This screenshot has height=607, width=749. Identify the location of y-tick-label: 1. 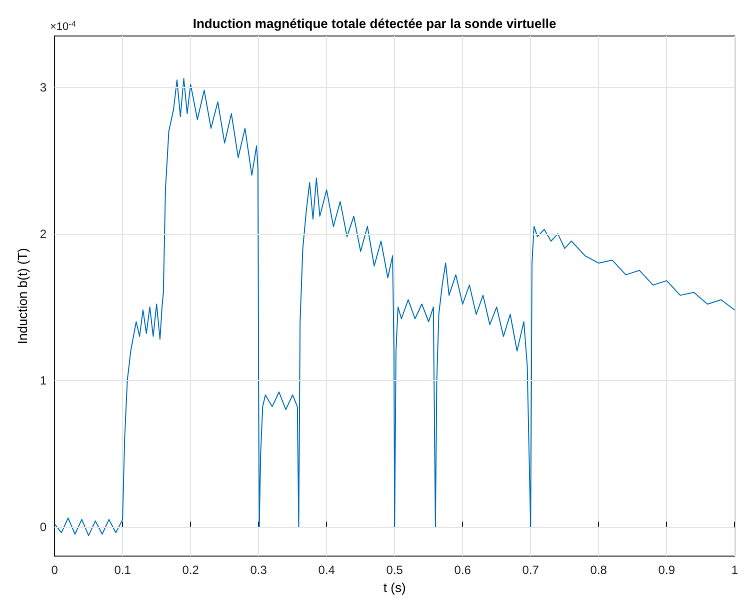
(43, 380).